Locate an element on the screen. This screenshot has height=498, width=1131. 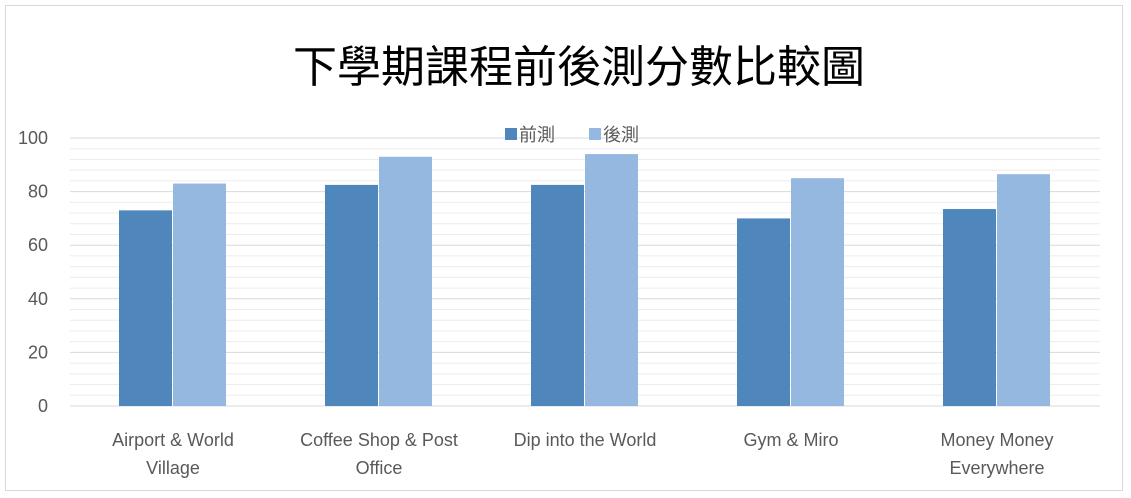
x-category-label: Airport & World is located at coordinates (173, 440).